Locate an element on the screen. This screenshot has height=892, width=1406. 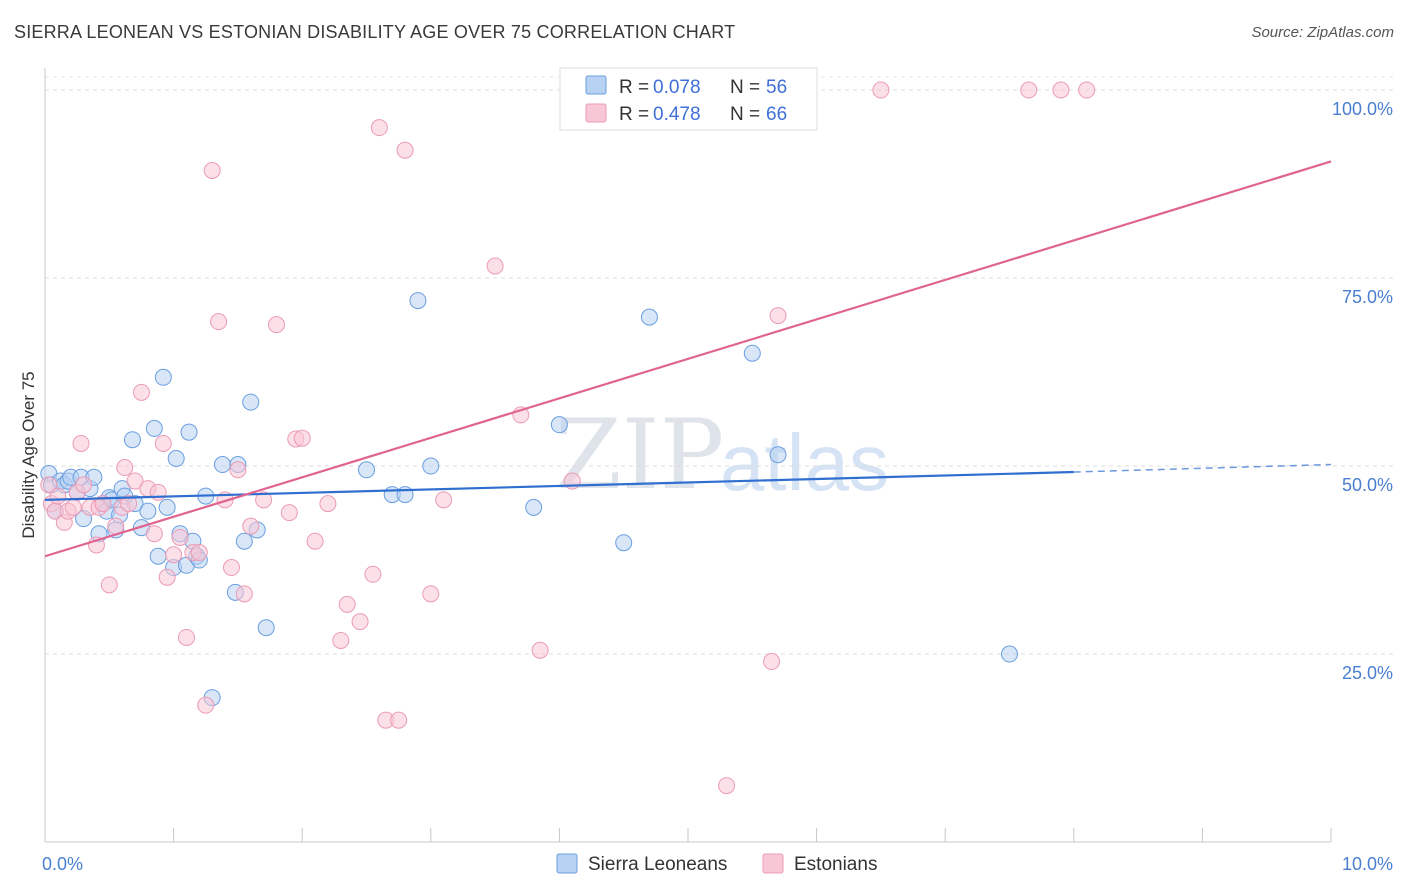
watermark-zip: ZIP is located at coordinates (639, 455).